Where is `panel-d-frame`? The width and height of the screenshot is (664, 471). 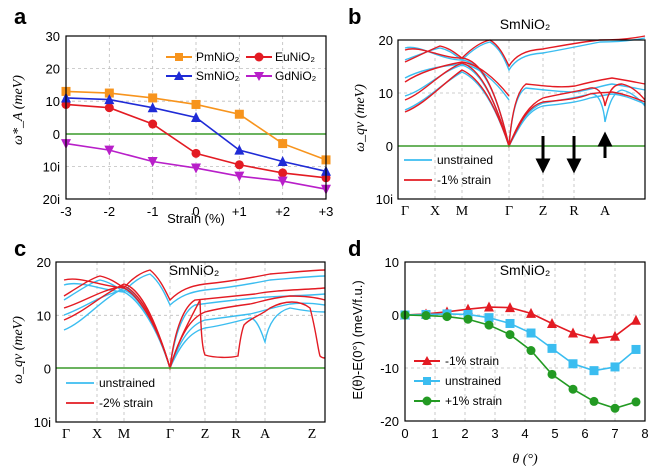 panel-d-frame is located at coordinates (525, 341).